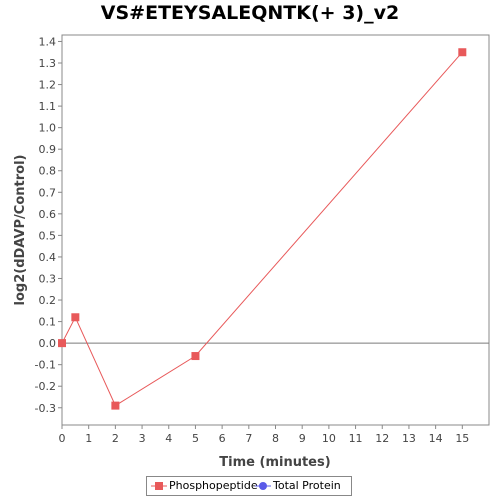 Image resolution: width=500 pixels, height=500 pixels. What do you see at coordinates (382, 438) in the screenshot?
I see `x-tick-label: 12` at bounding box center [382, 438].